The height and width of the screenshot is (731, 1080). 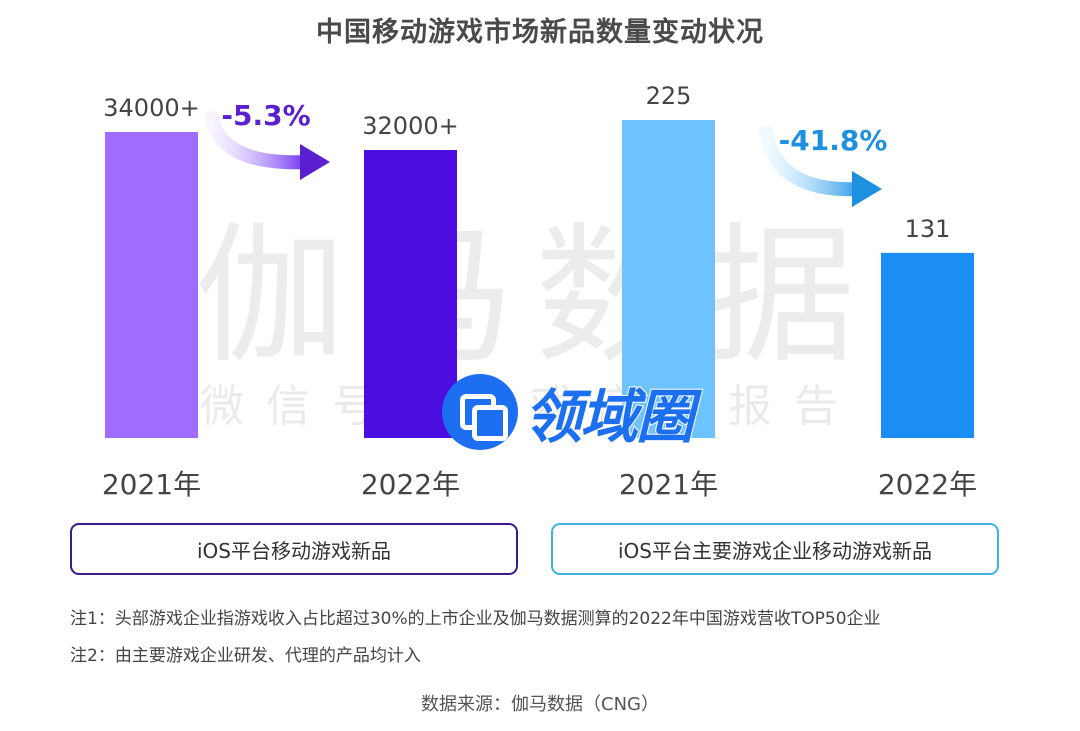 I want to click on watermark-subtext: 微信号：游戏产业报告, so click(x=530, y=406).